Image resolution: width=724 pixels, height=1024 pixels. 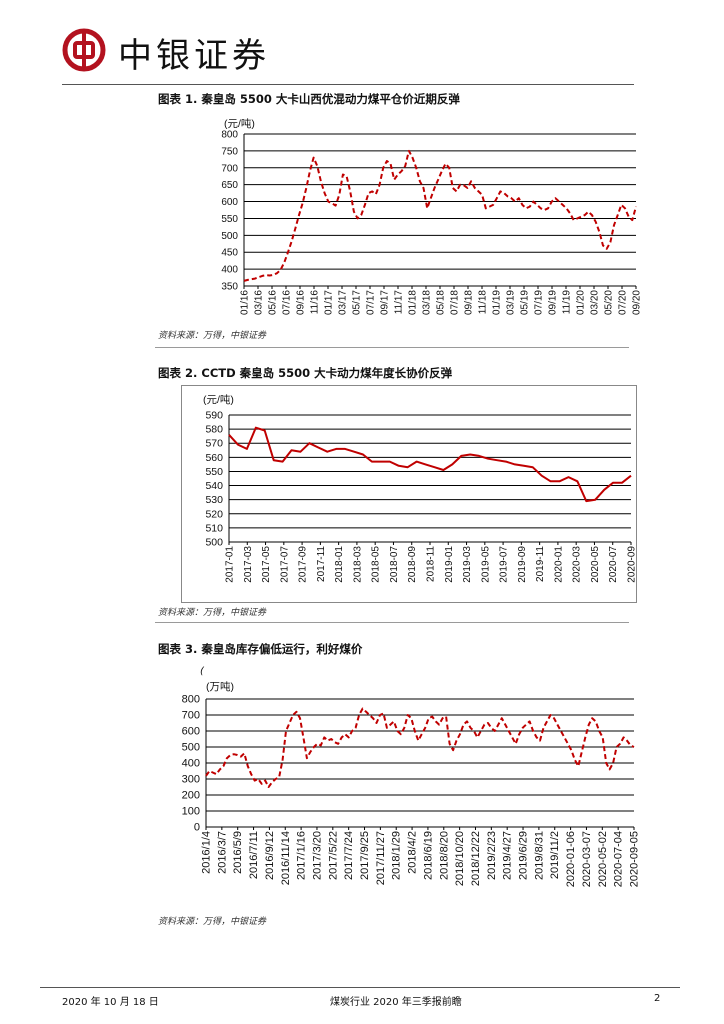 What do you see at coordinates (317, 855) in the screenshot?
I see `x-tick-label: 2017/3/20` at bounding box center [317, 855].